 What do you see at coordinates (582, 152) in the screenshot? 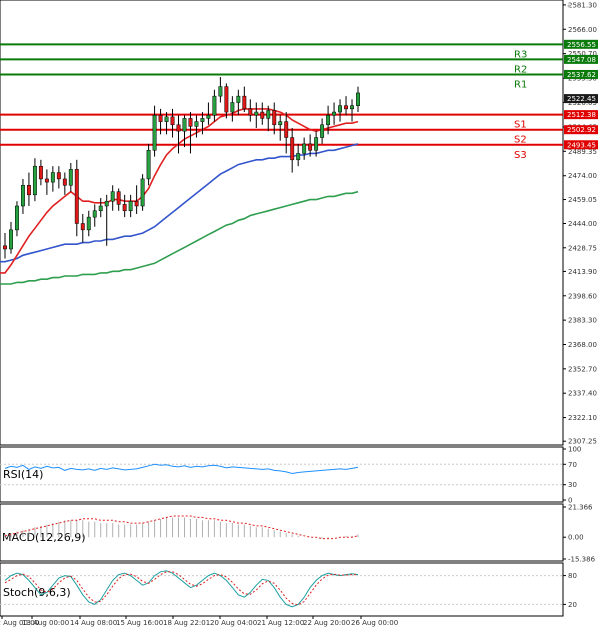
I see `price-tick-label: 2489.35` at bounding box center [582, 152].